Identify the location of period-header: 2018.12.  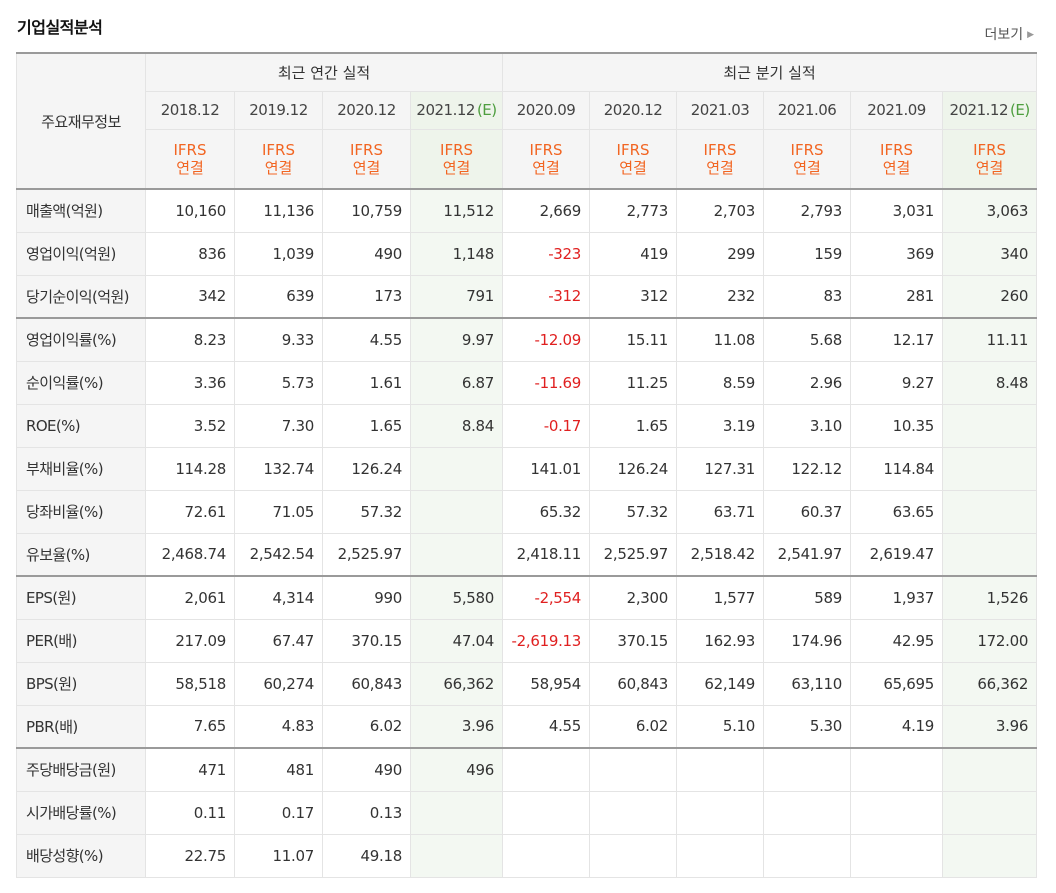
(190, 110).